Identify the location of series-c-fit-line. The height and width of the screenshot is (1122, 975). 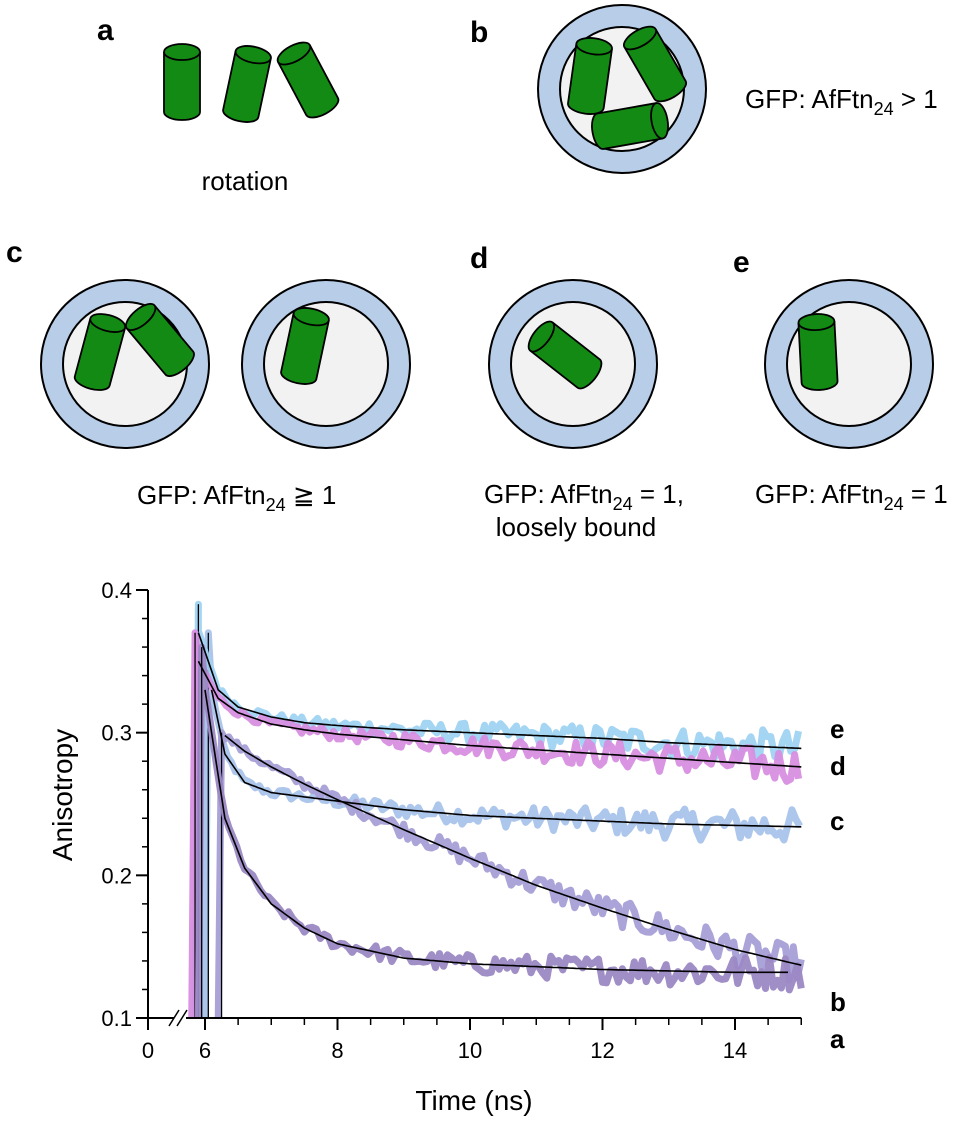
(506, 758).